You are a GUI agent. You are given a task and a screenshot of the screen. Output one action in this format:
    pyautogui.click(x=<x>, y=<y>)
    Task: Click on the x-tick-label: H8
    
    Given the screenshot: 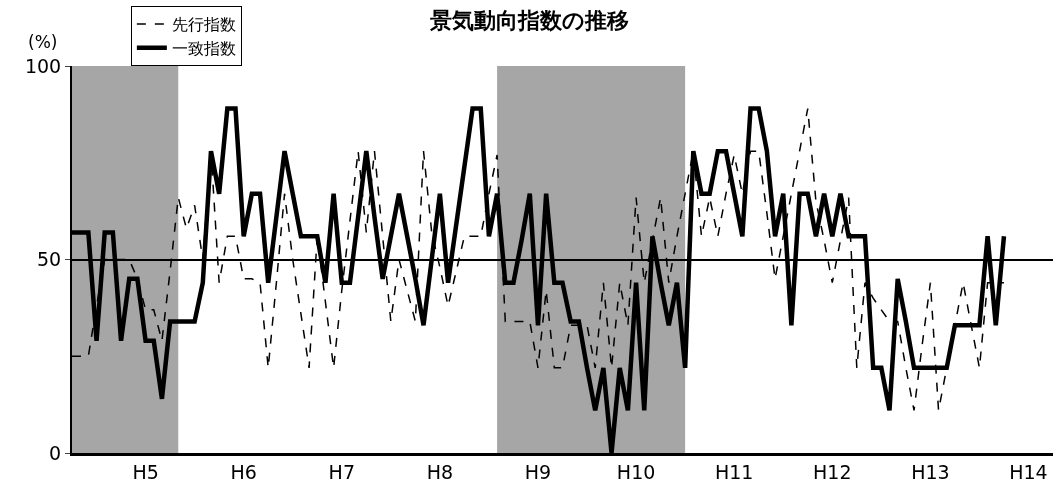 What is the action you would take?
    pyautogui.click(x=440, y=471)
    